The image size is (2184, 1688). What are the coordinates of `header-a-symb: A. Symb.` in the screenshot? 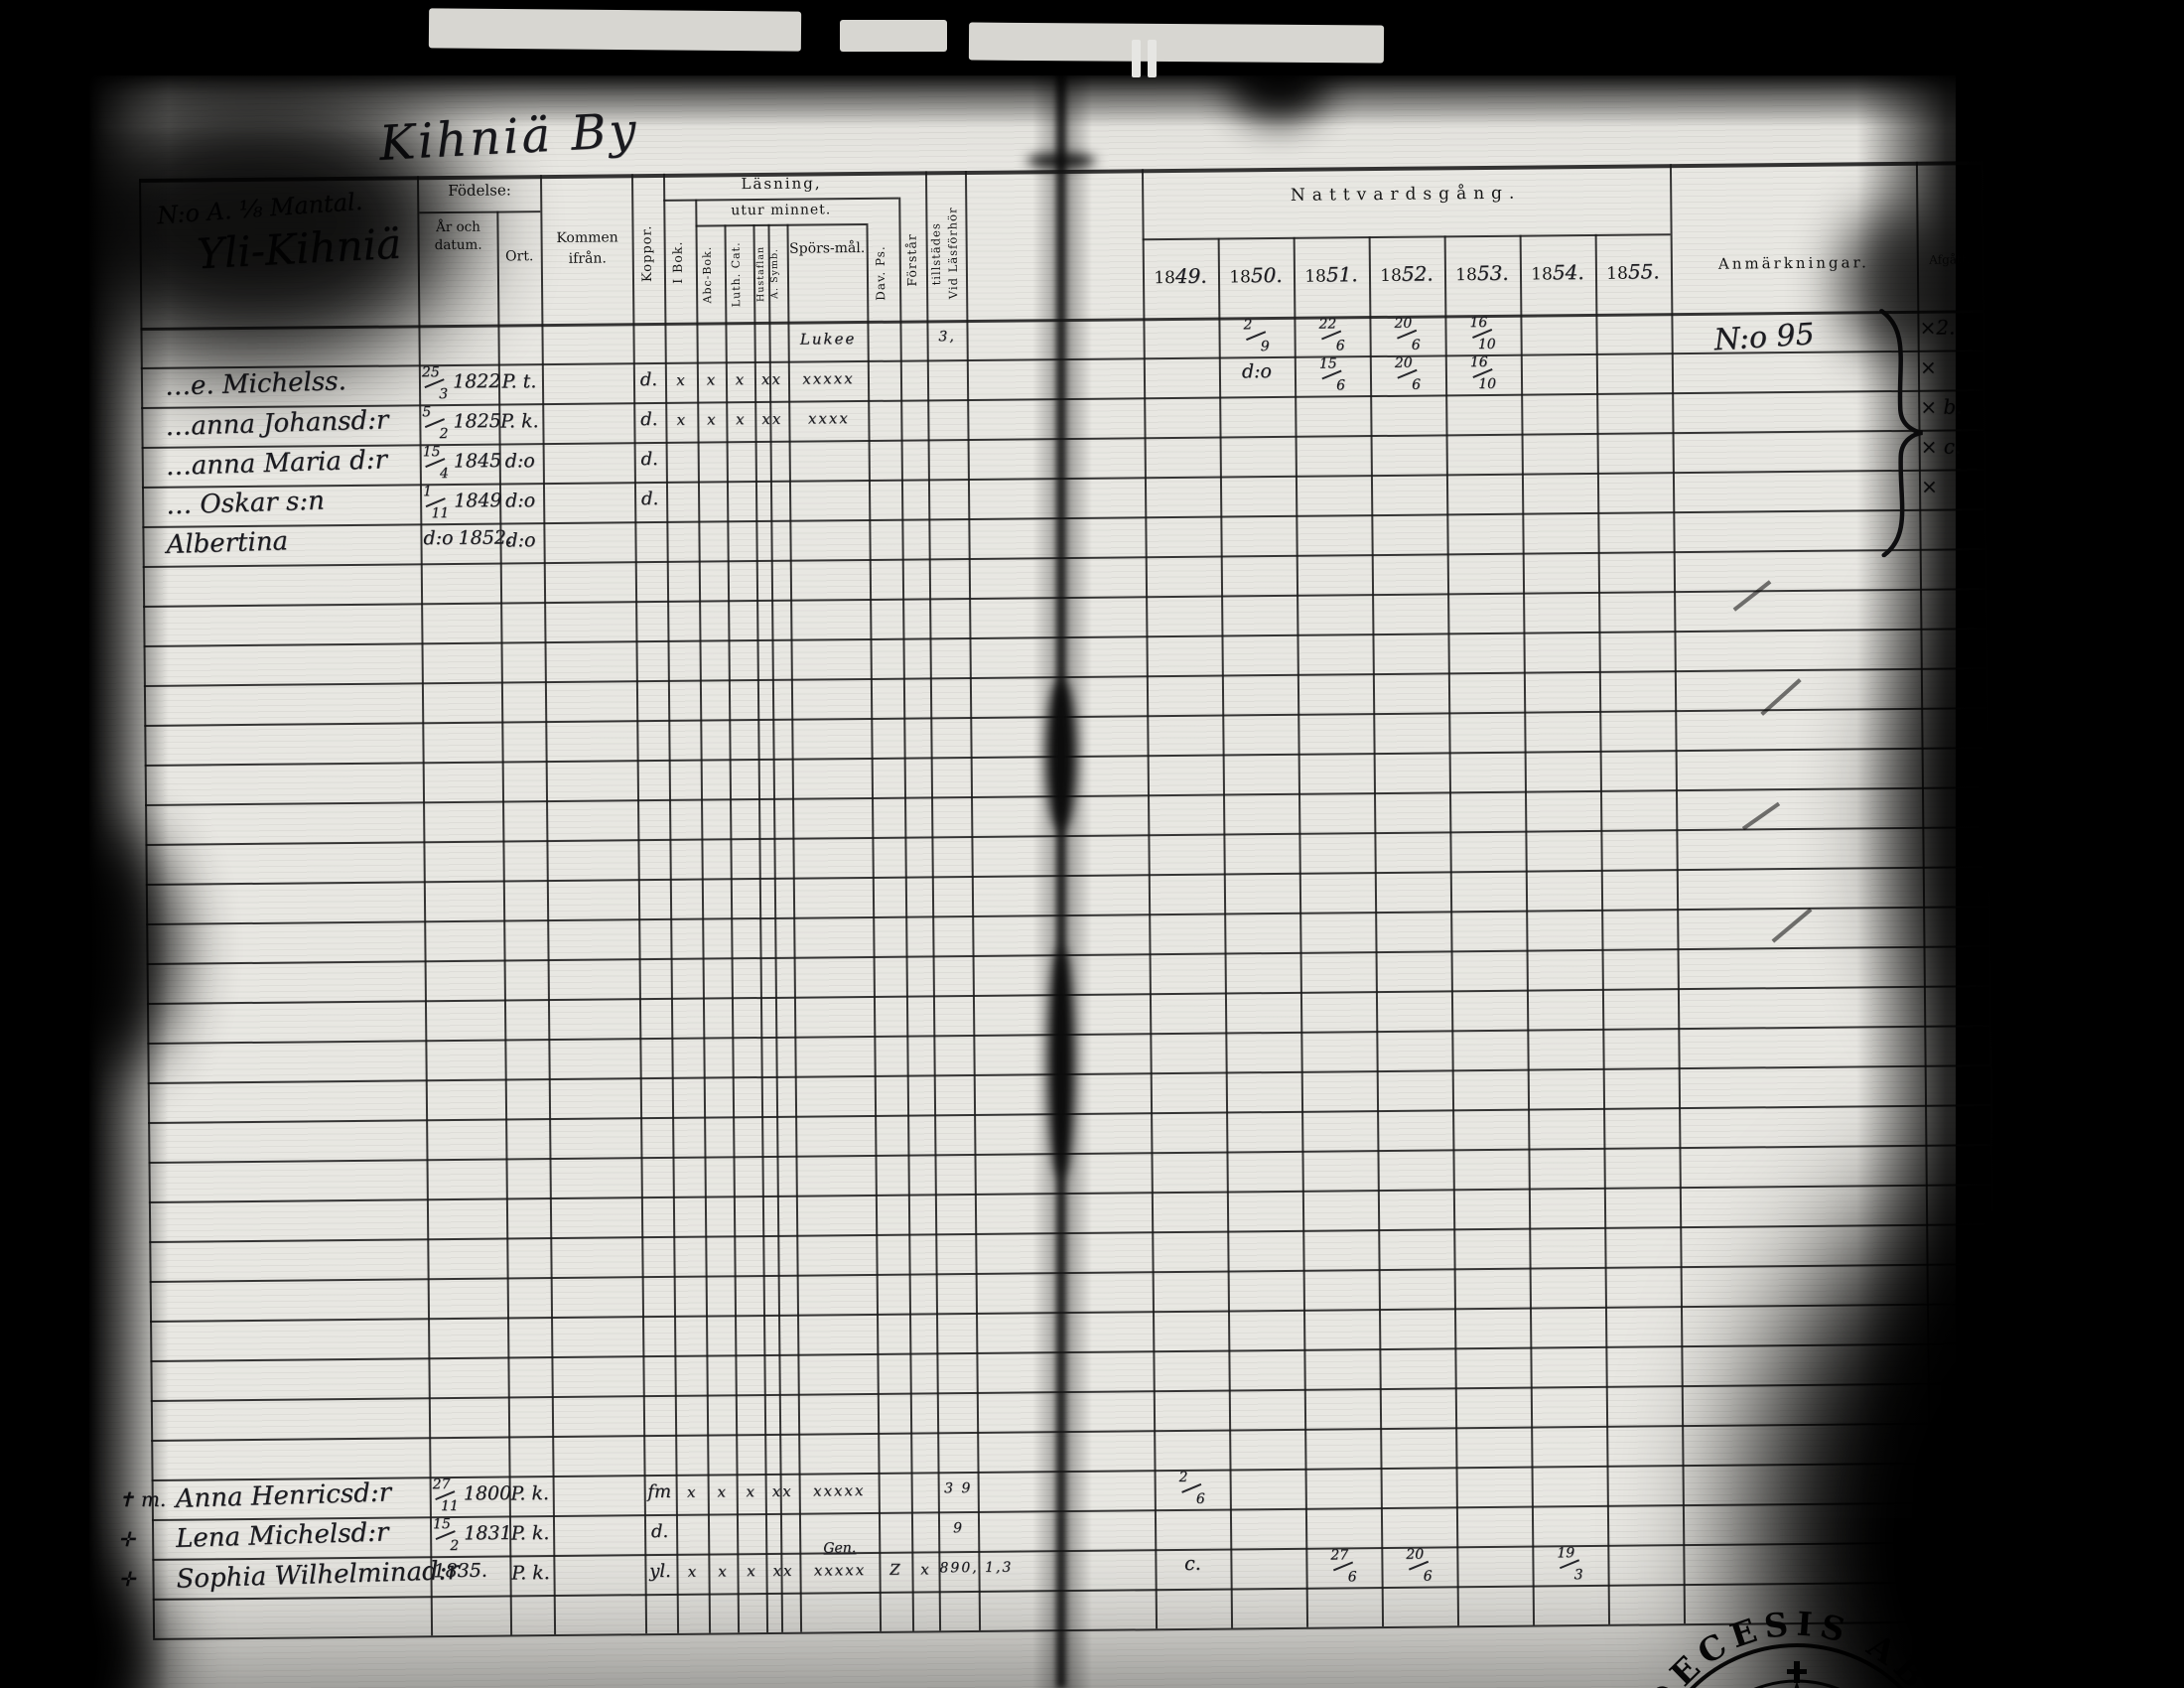 It's located at (774, 274).